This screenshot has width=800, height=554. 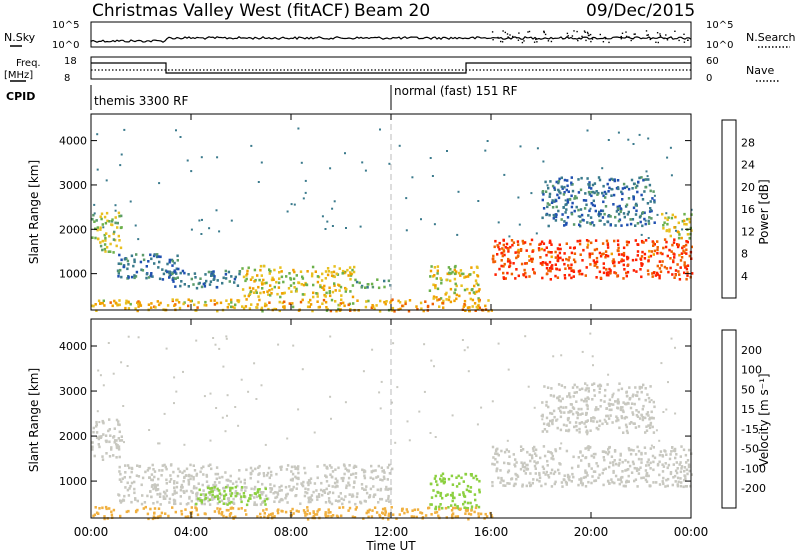 What do you see at coordinates (141, 101) in the screenshot?
I see `cpid-segment-1: themis 3300 RF` at bounding box center [141, 101].